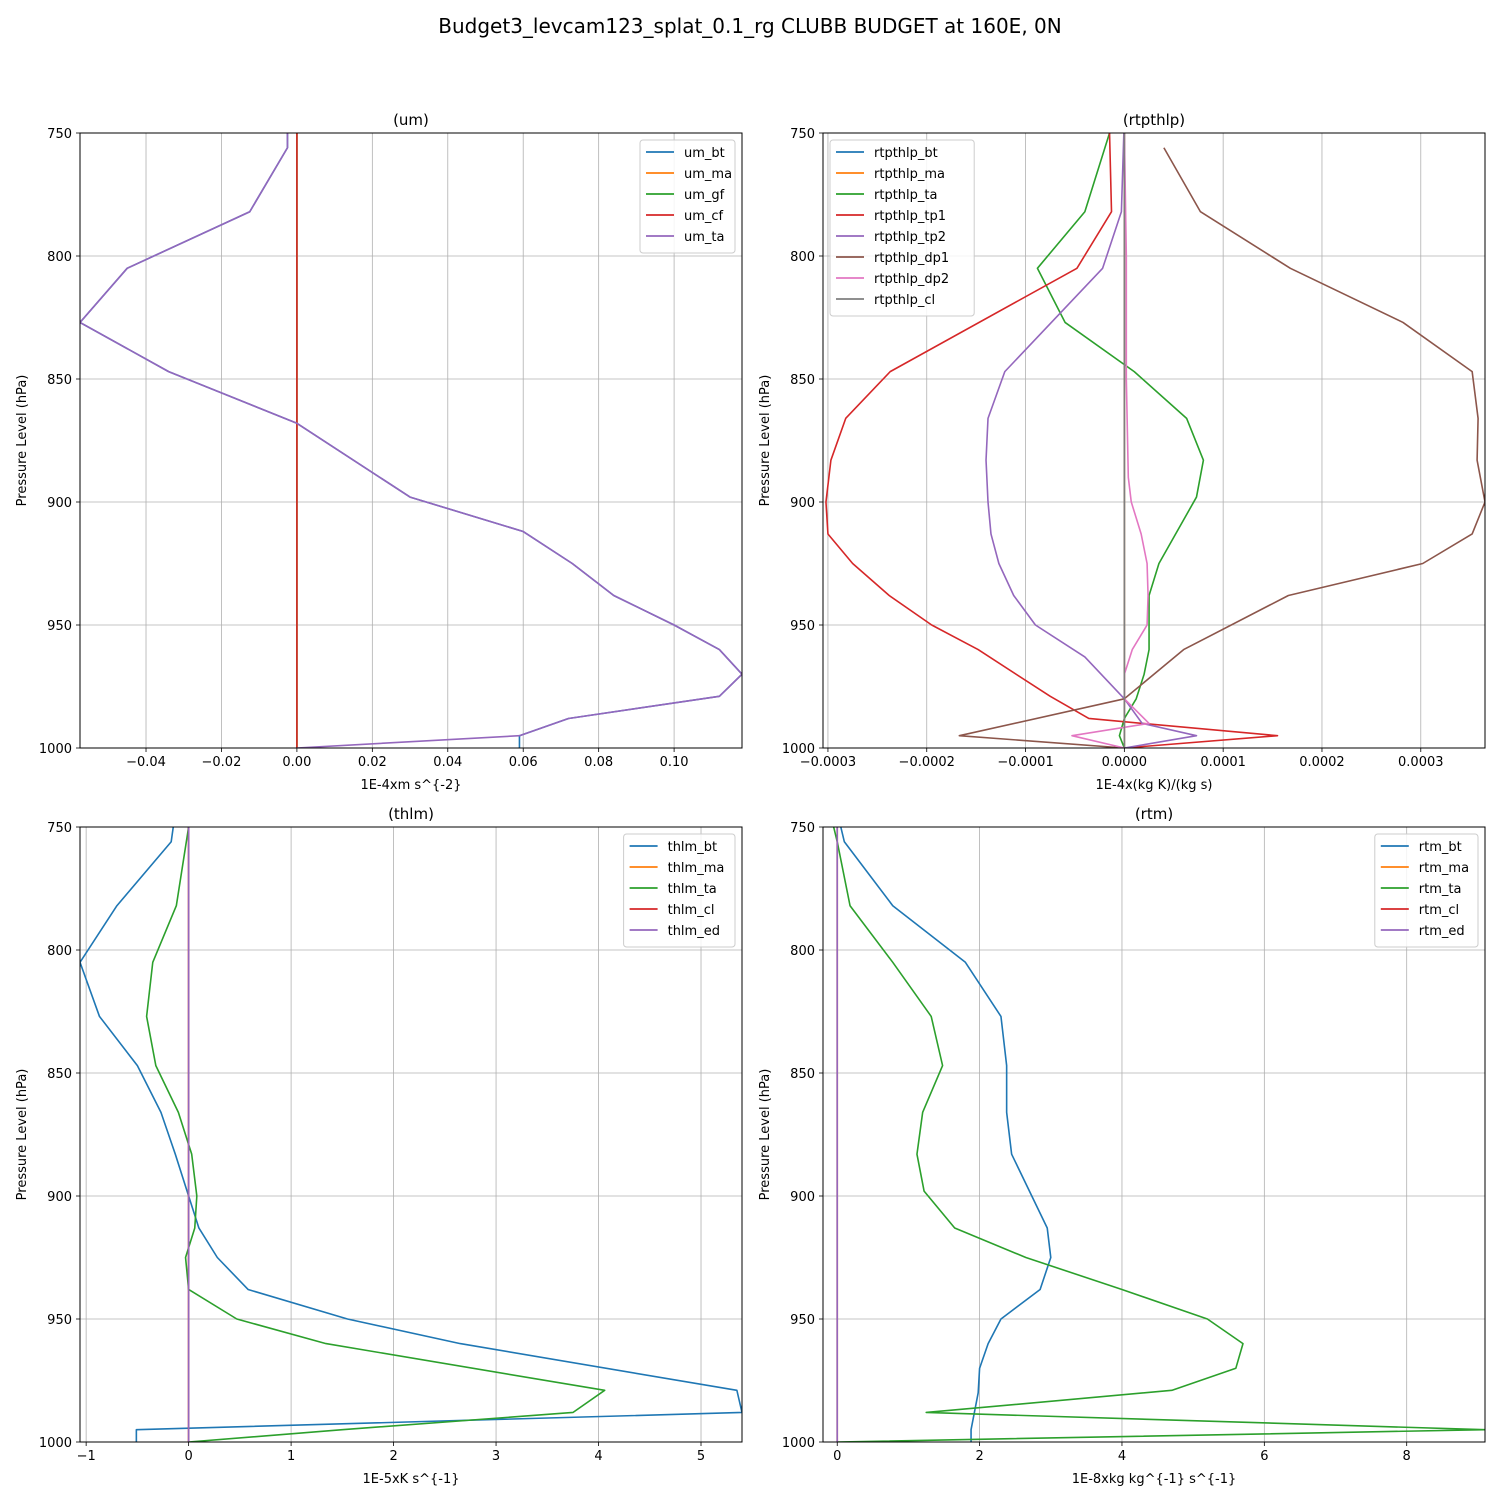 The height and width of the screenshot is (1500, 1500). I want to click on series-line-rtm_bt, so click(946, 1134).